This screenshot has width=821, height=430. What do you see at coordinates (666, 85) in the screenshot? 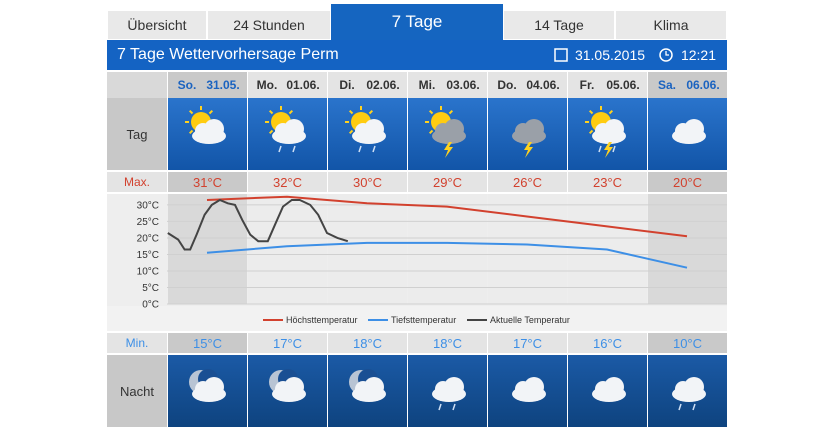
I see `weekday: Sa.` at bounding box center [666, 85].